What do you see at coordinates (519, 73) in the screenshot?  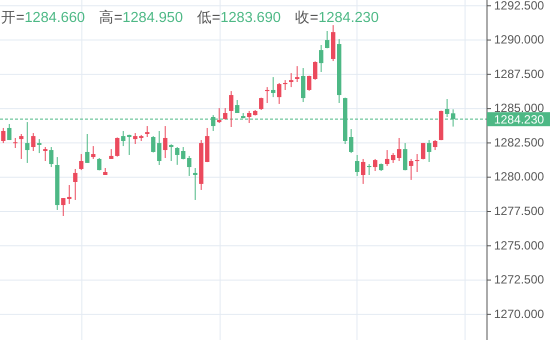 I see `y-tick-label: 1287.500` at bounding box center [519, 73].